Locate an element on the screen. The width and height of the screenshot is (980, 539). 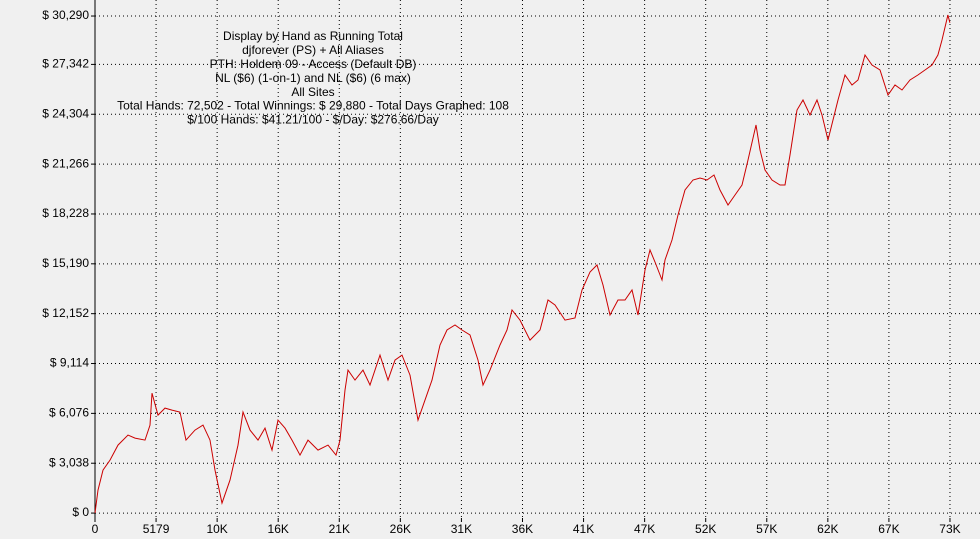
x-tick-label: 0 is located at coordinates (95, 529).